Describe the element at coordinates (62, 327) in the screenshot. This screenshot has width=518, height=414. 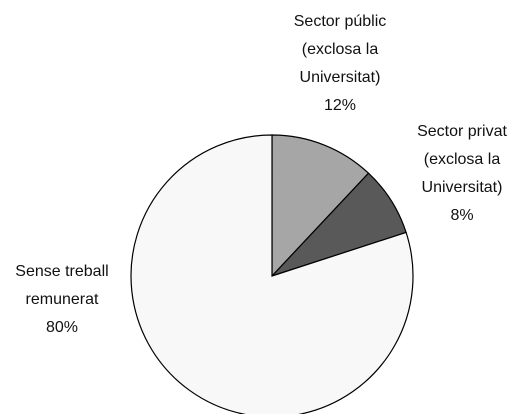
I see `value-label: 80%` at that location.